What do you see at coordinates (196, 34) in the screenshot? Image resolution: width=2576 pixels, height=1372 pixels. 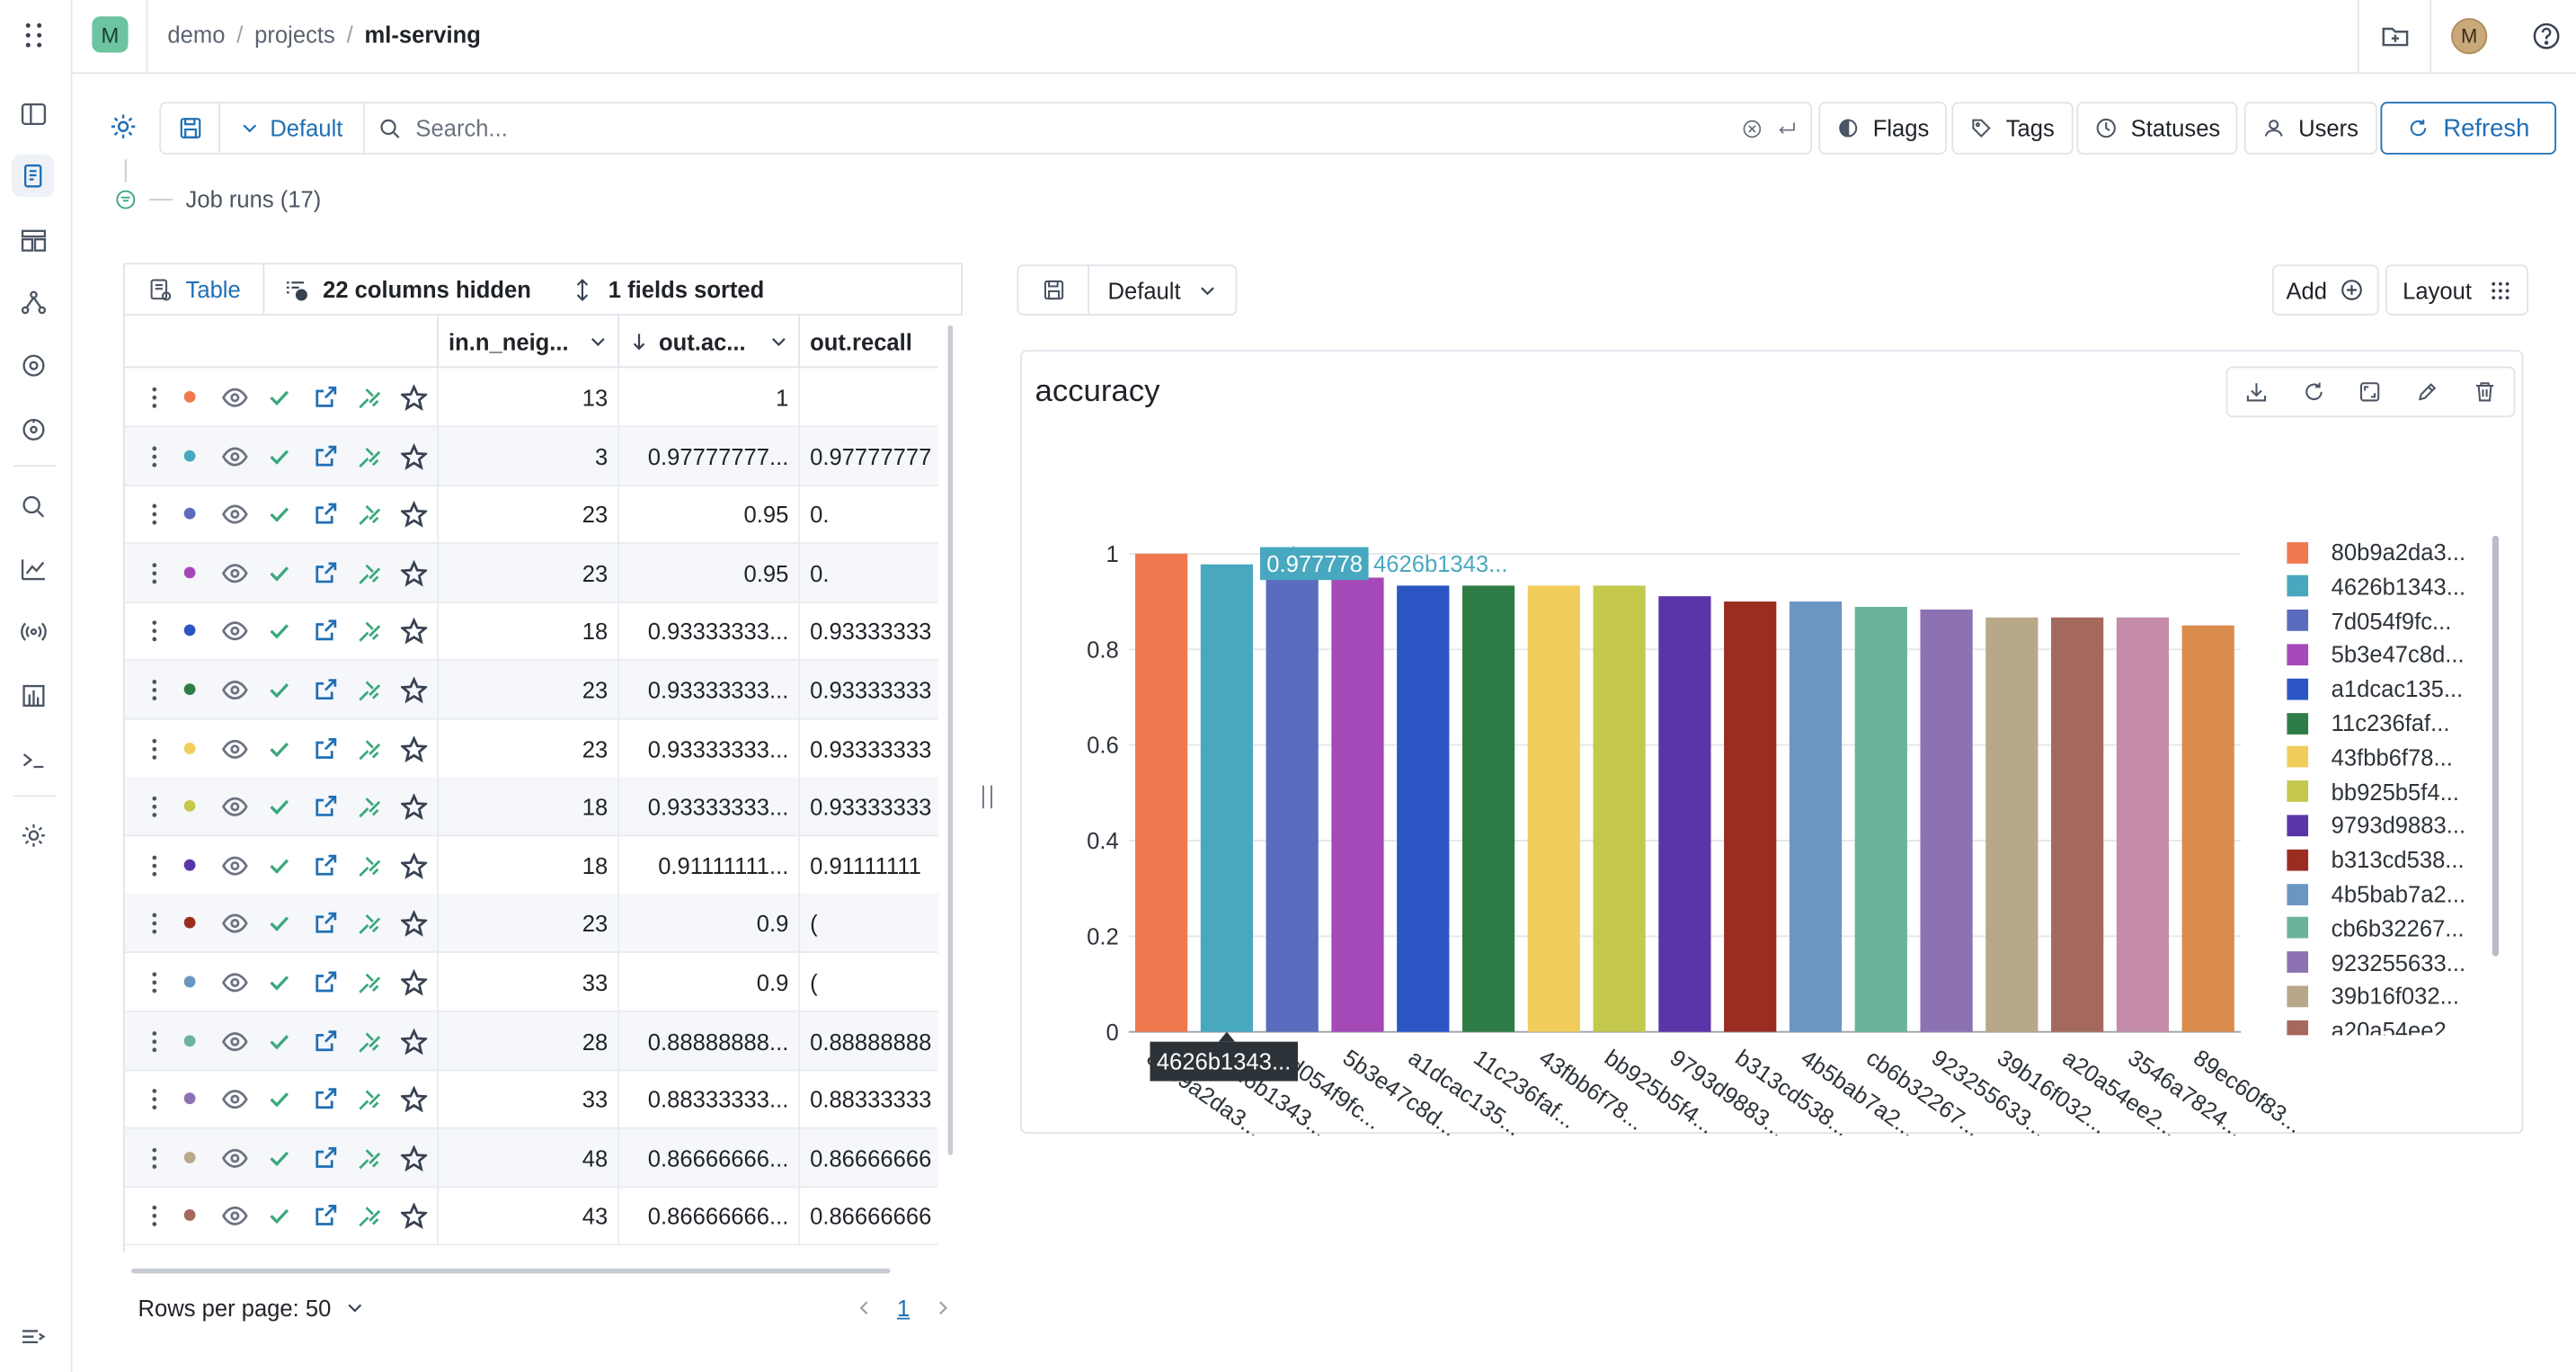 I see `breadcrumb-demo: demo` at bounding box center [196, 34].